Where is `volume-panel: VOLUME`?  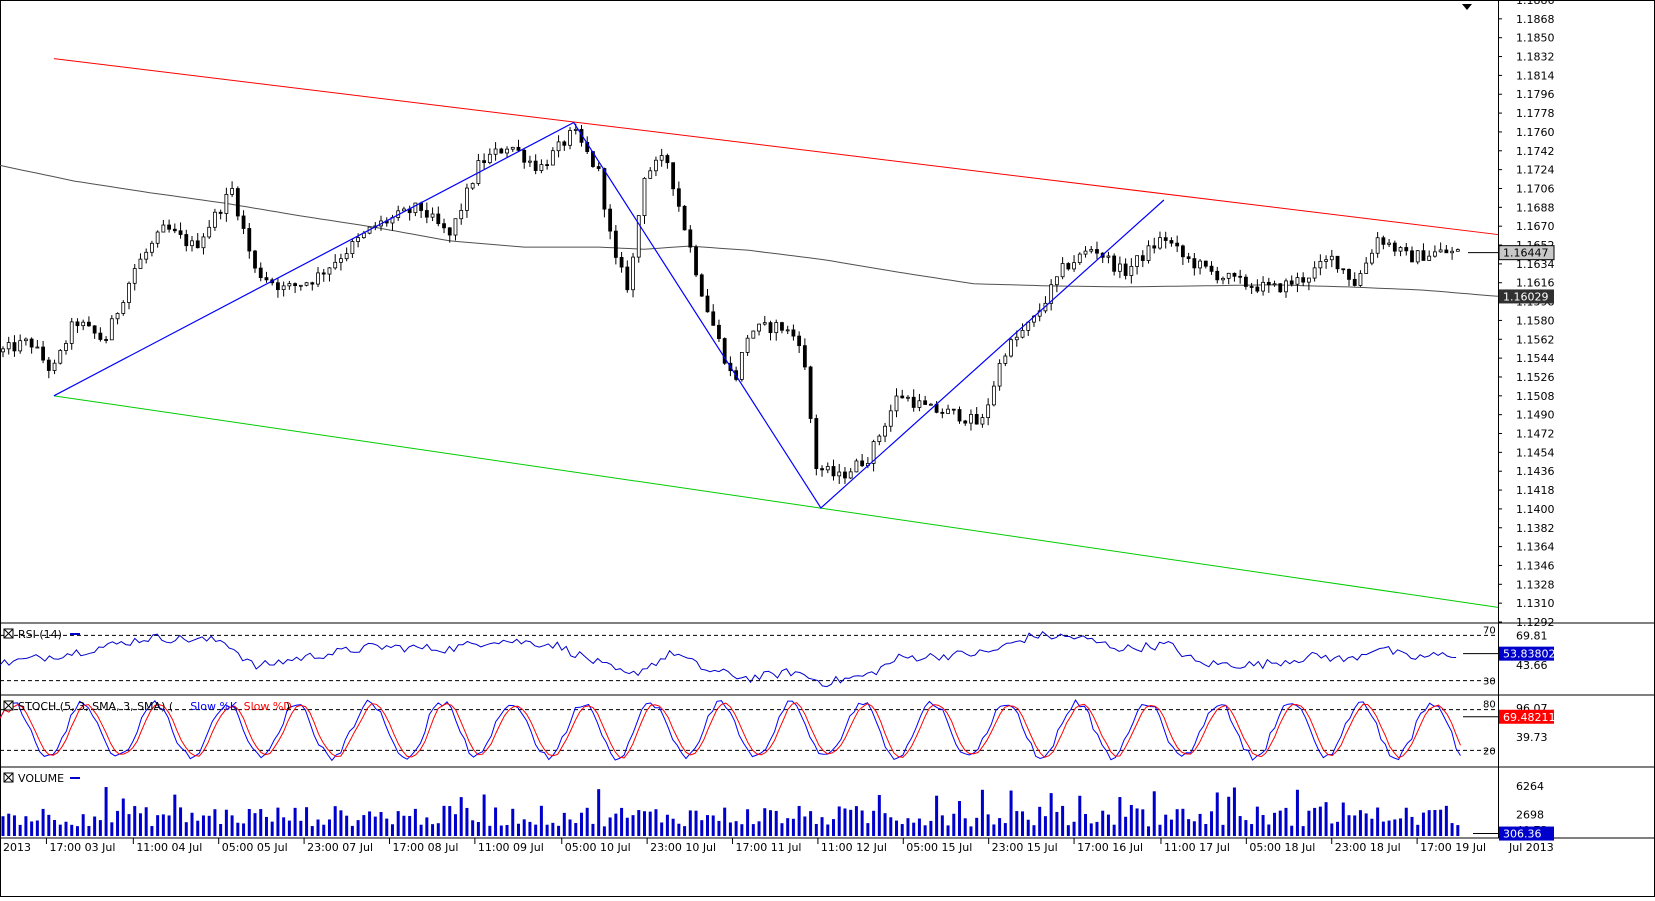
volume-panel: VOLUME is located at coordinates (749, 804).